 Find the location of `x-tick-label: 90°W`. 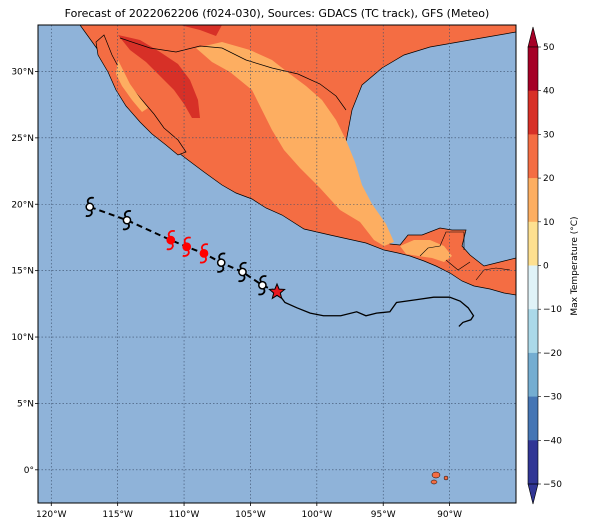

x-tick-label: 90°W is located at coordinates (449, 515).